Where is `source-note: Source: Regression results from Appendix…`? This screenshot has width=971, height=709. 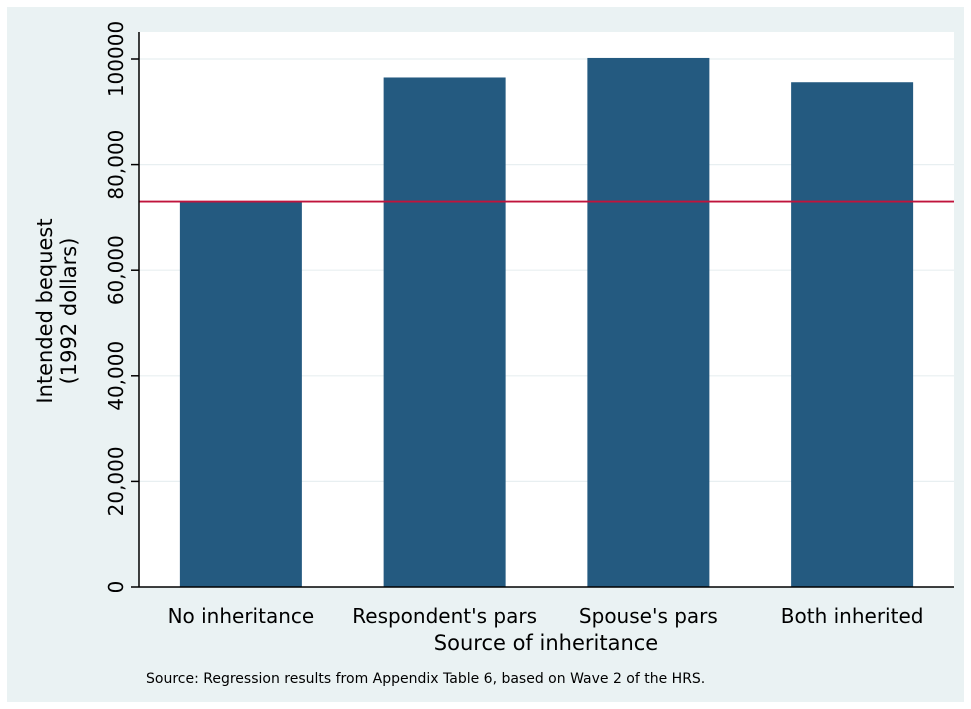 source-note: Source: Regression results from Appendix… is located at coordinates (425, 679).